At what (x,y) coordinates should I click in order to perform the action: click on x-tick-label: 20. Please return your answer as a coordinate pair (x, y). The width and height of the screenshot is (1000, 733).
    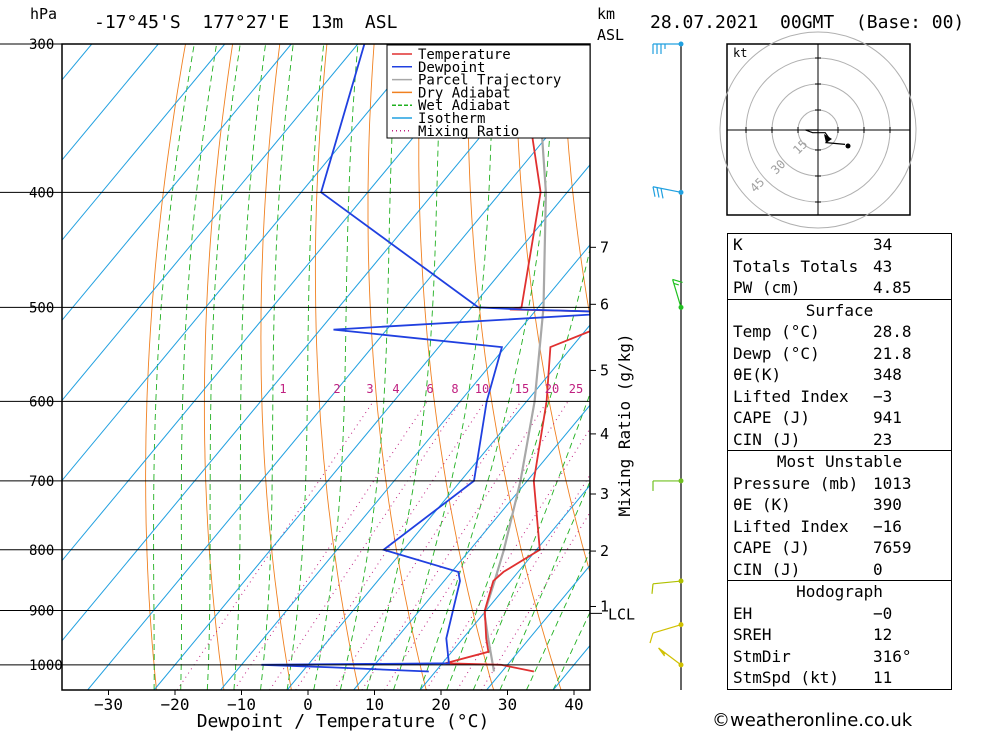
    Looking at the image, I should click on (440, 704).